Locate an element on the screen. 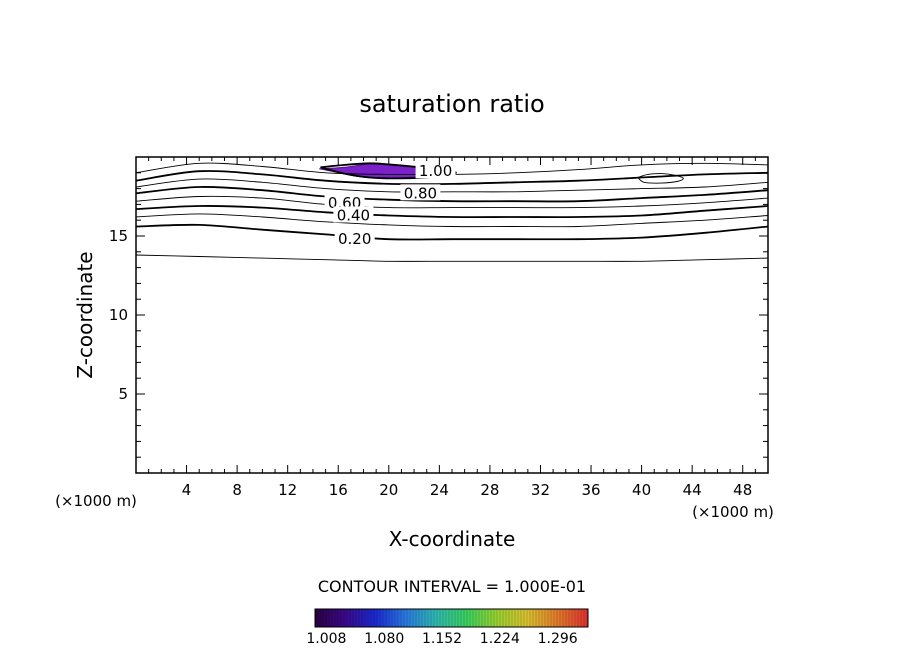 The image size is (904, 658). colorbar-gradient is located at coordinates (451, 618).